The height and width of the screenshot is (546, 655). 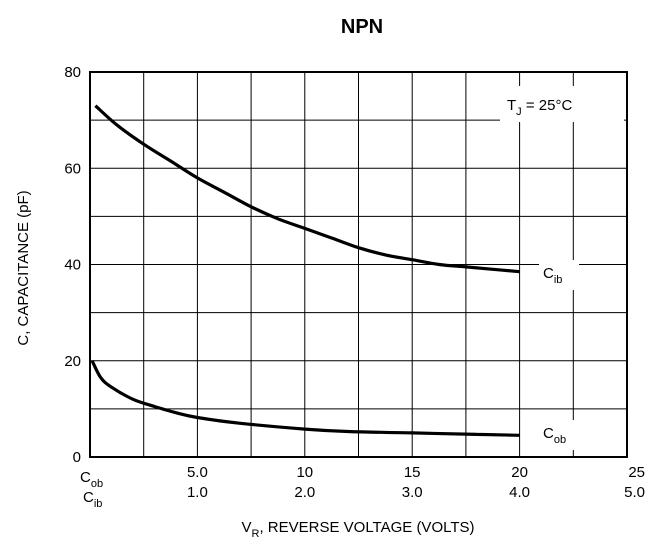 I want to click on cob-label-bg, so click(x=560, y=435).